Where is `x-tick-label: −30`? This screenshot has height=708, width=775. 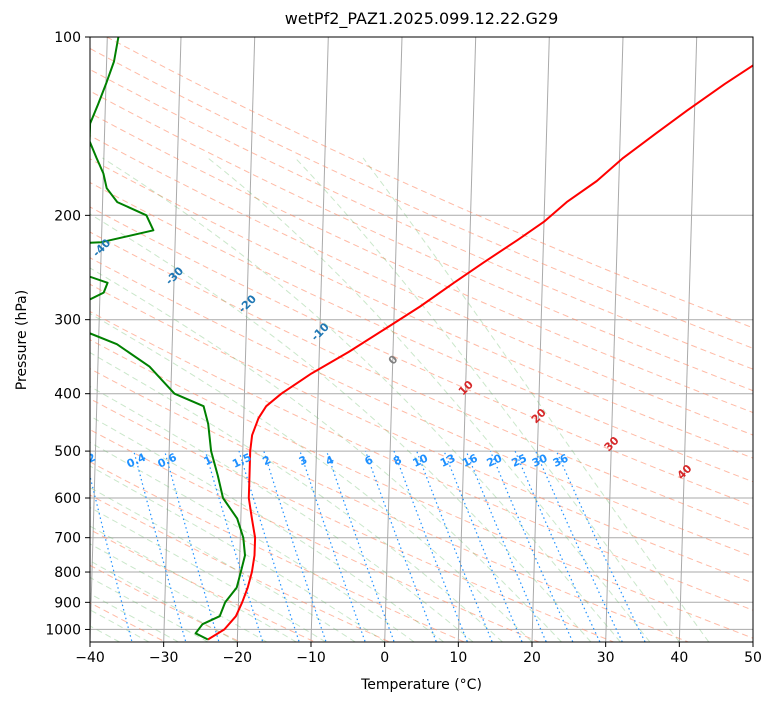 x-tick-label: −30 is located at coordinates (164, 658).